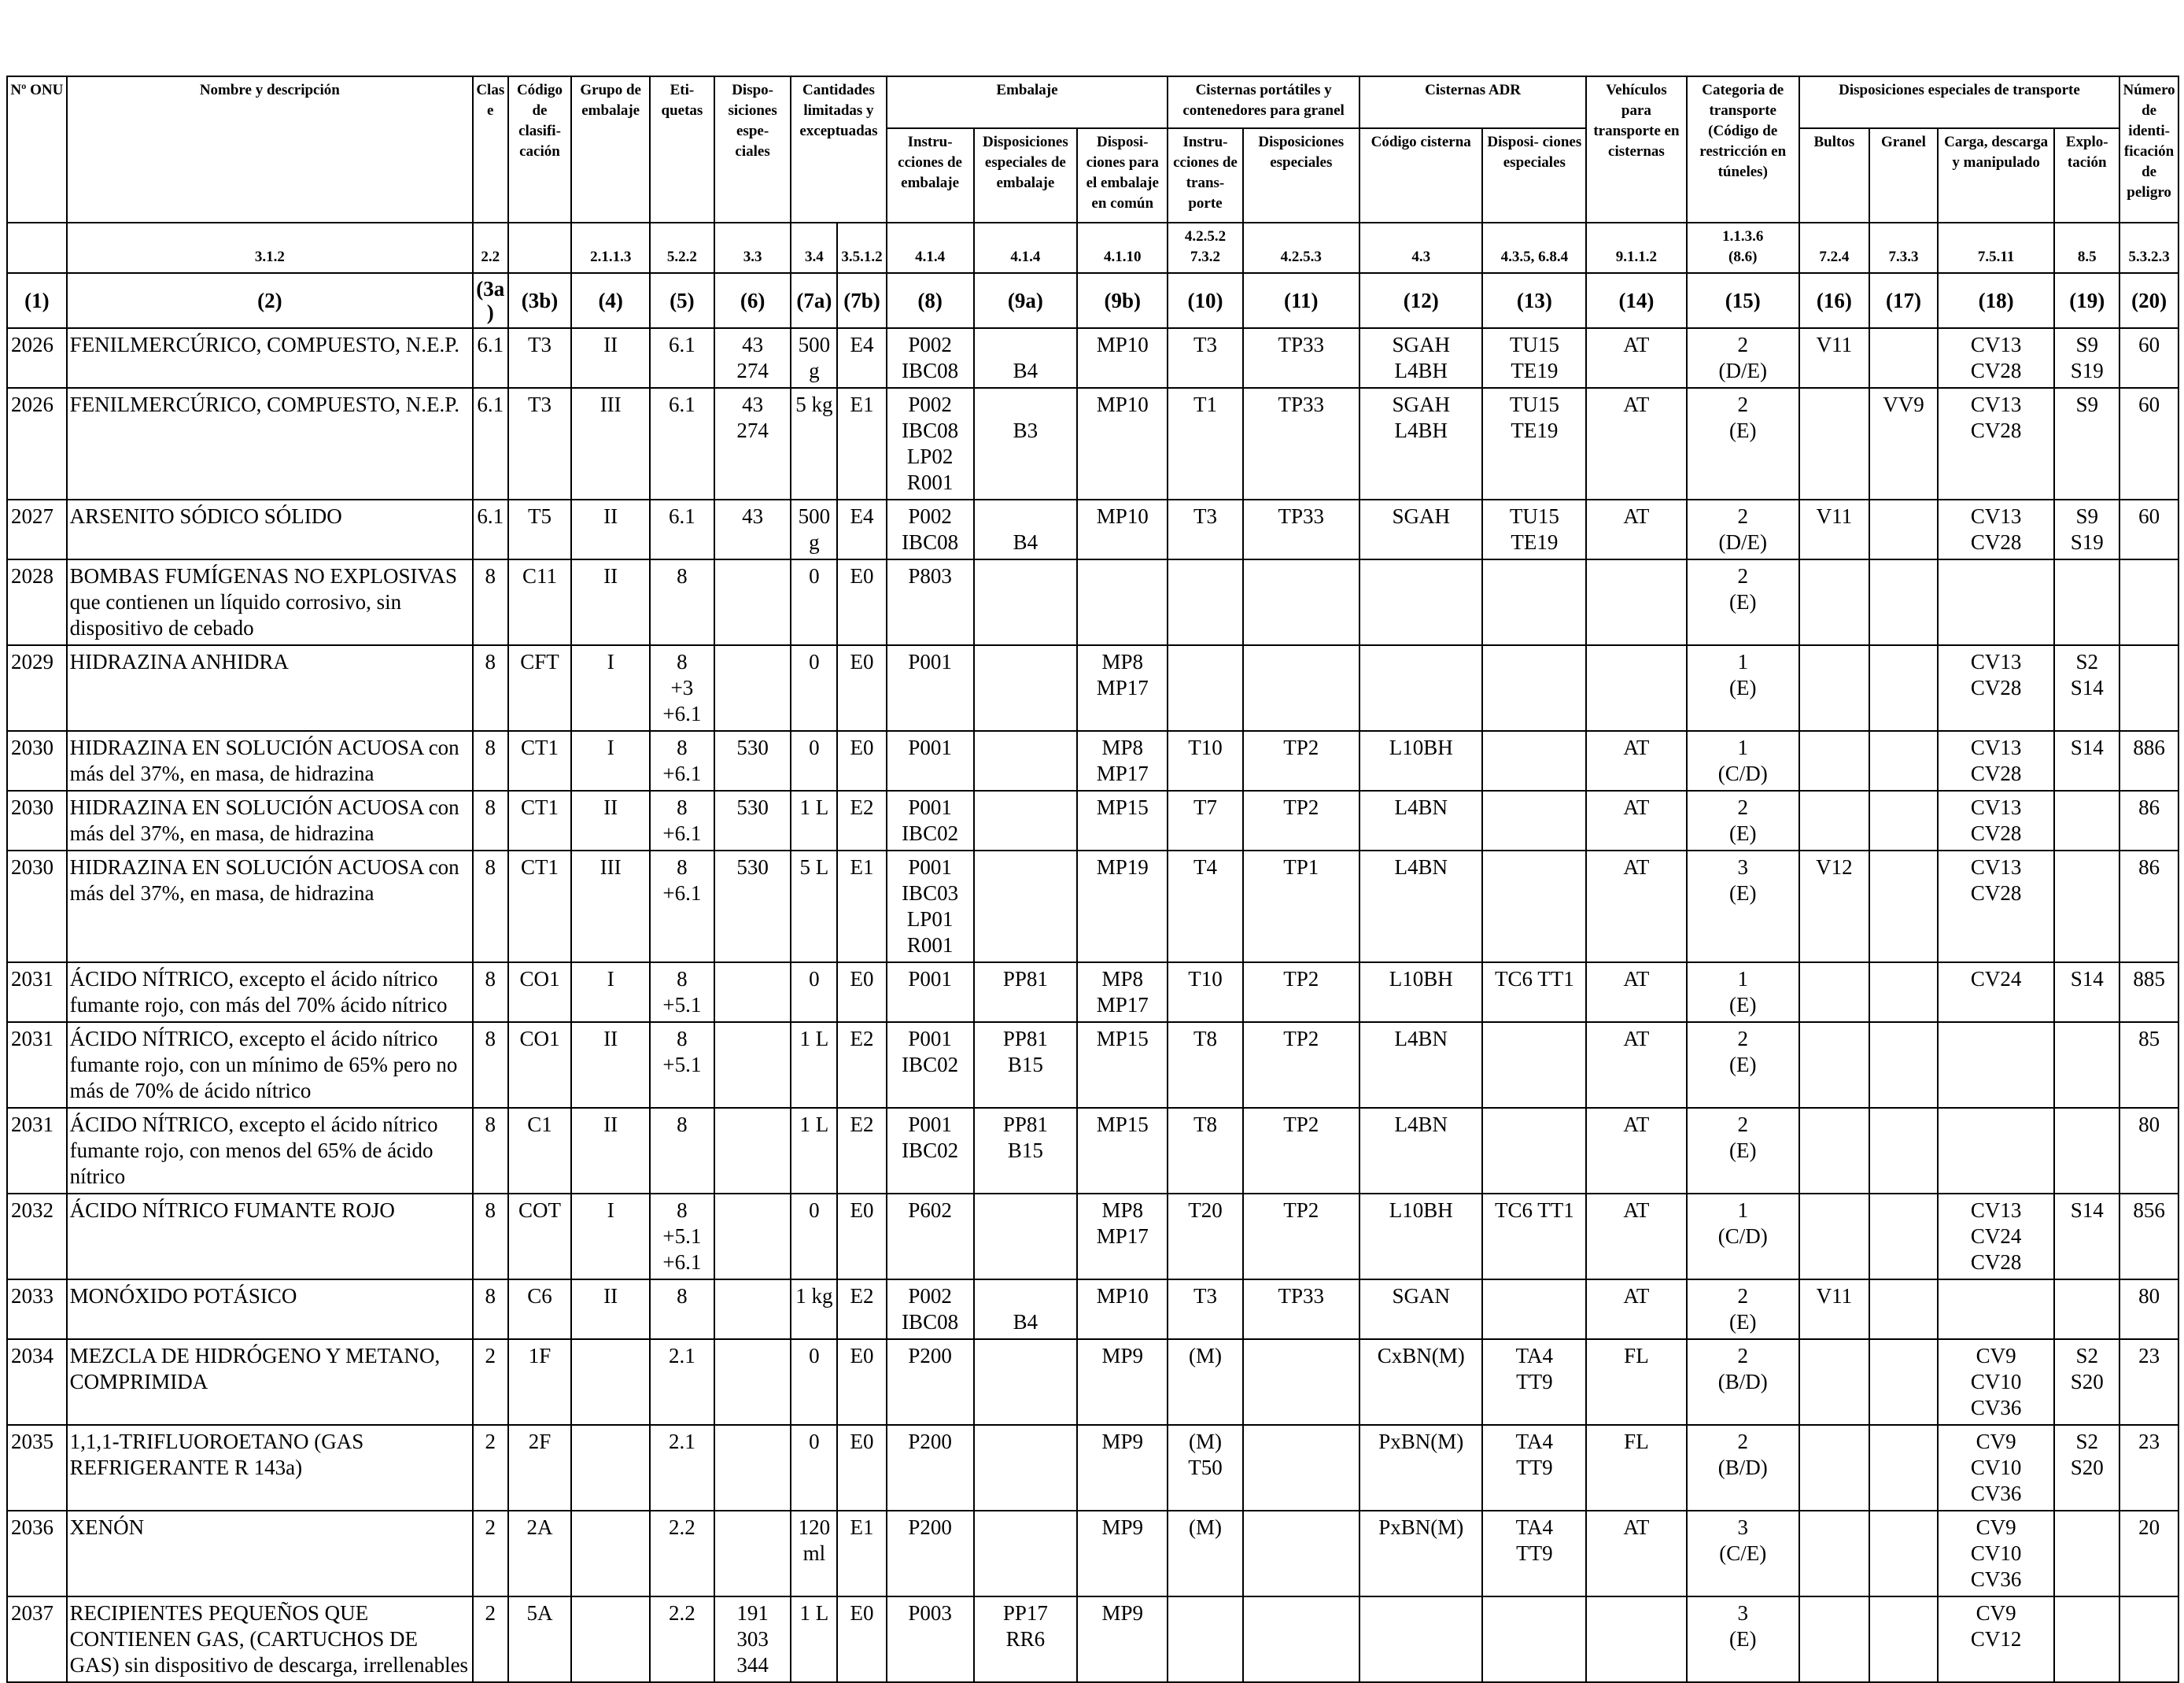 This screenshot has height=1683, width=2184. Describe the element at coordinates (540, 820) in the screenshot. I see `table-cell: CT1` at that location.